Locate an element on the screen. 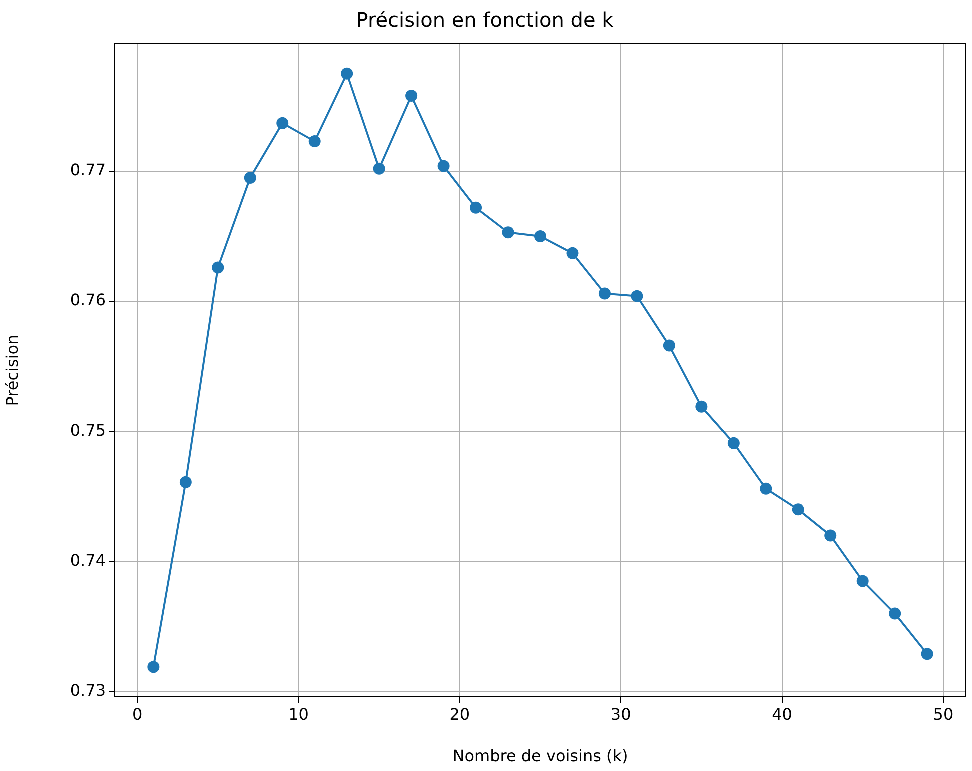 The height and width of the screenshot is (771, 972). x-tick-label: 30 is located at coordinates (621, 714).